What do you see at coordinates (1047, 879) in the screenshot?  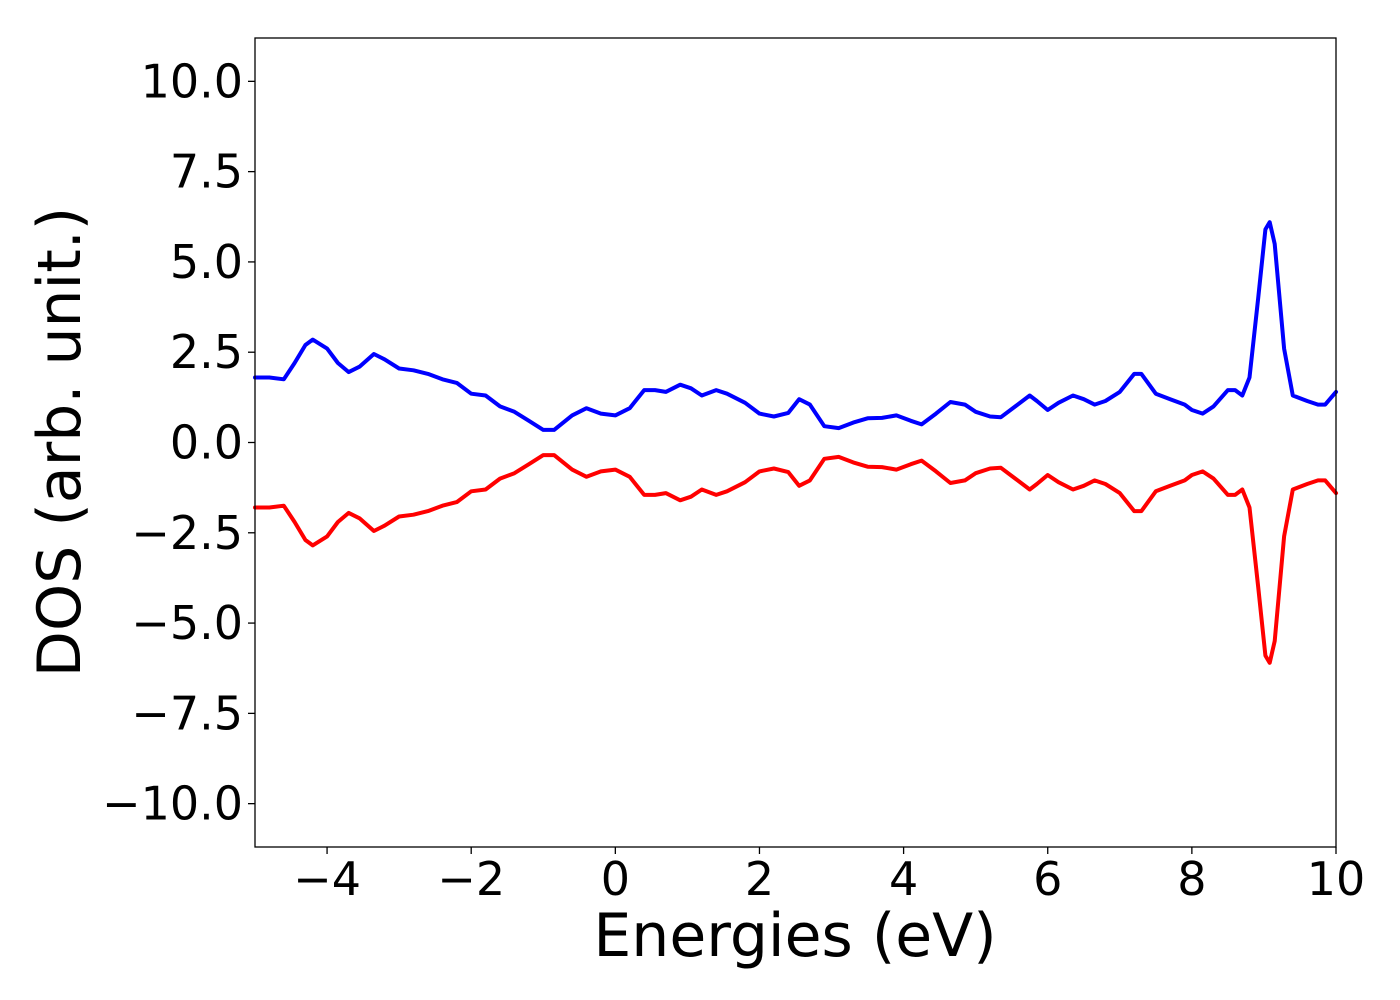 I see `x-tick-label: 6` at bounding box center [1047, 879].